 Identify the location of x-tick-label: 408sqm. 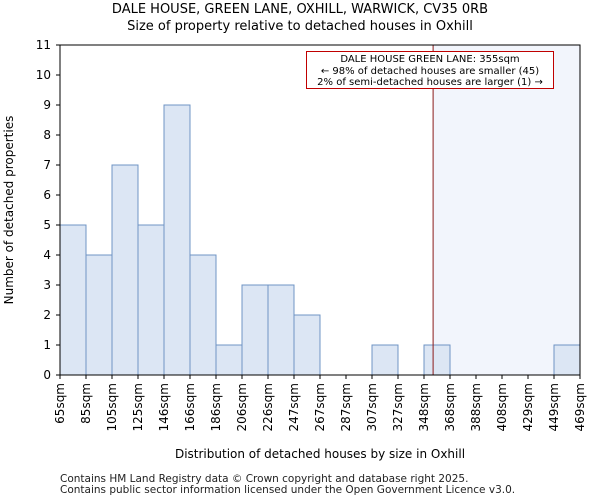
(502, 407).